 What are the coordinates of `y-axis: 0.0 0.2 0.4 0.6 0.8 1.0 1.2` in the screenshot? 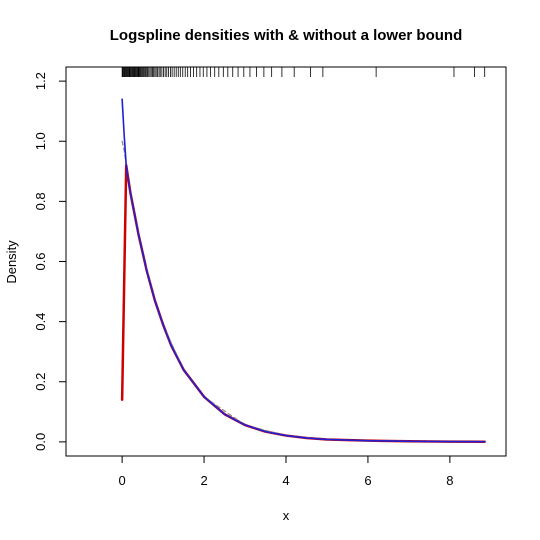 It's located at (50, 261).